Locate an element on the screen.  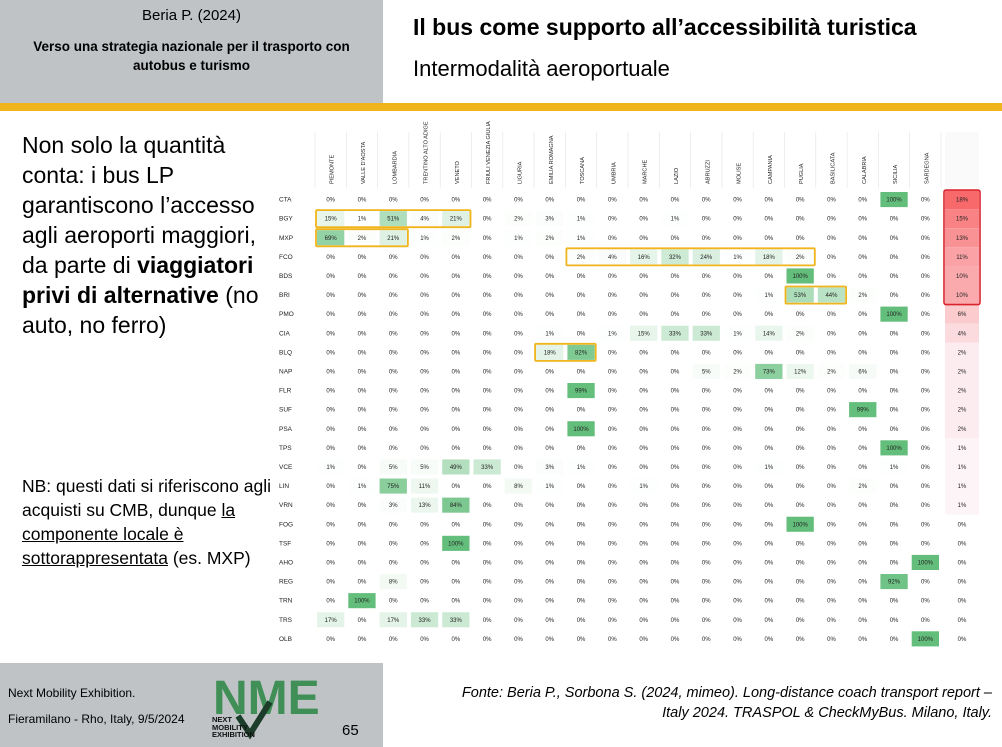
cell-value: 3% is located at coordinates (549, 220).